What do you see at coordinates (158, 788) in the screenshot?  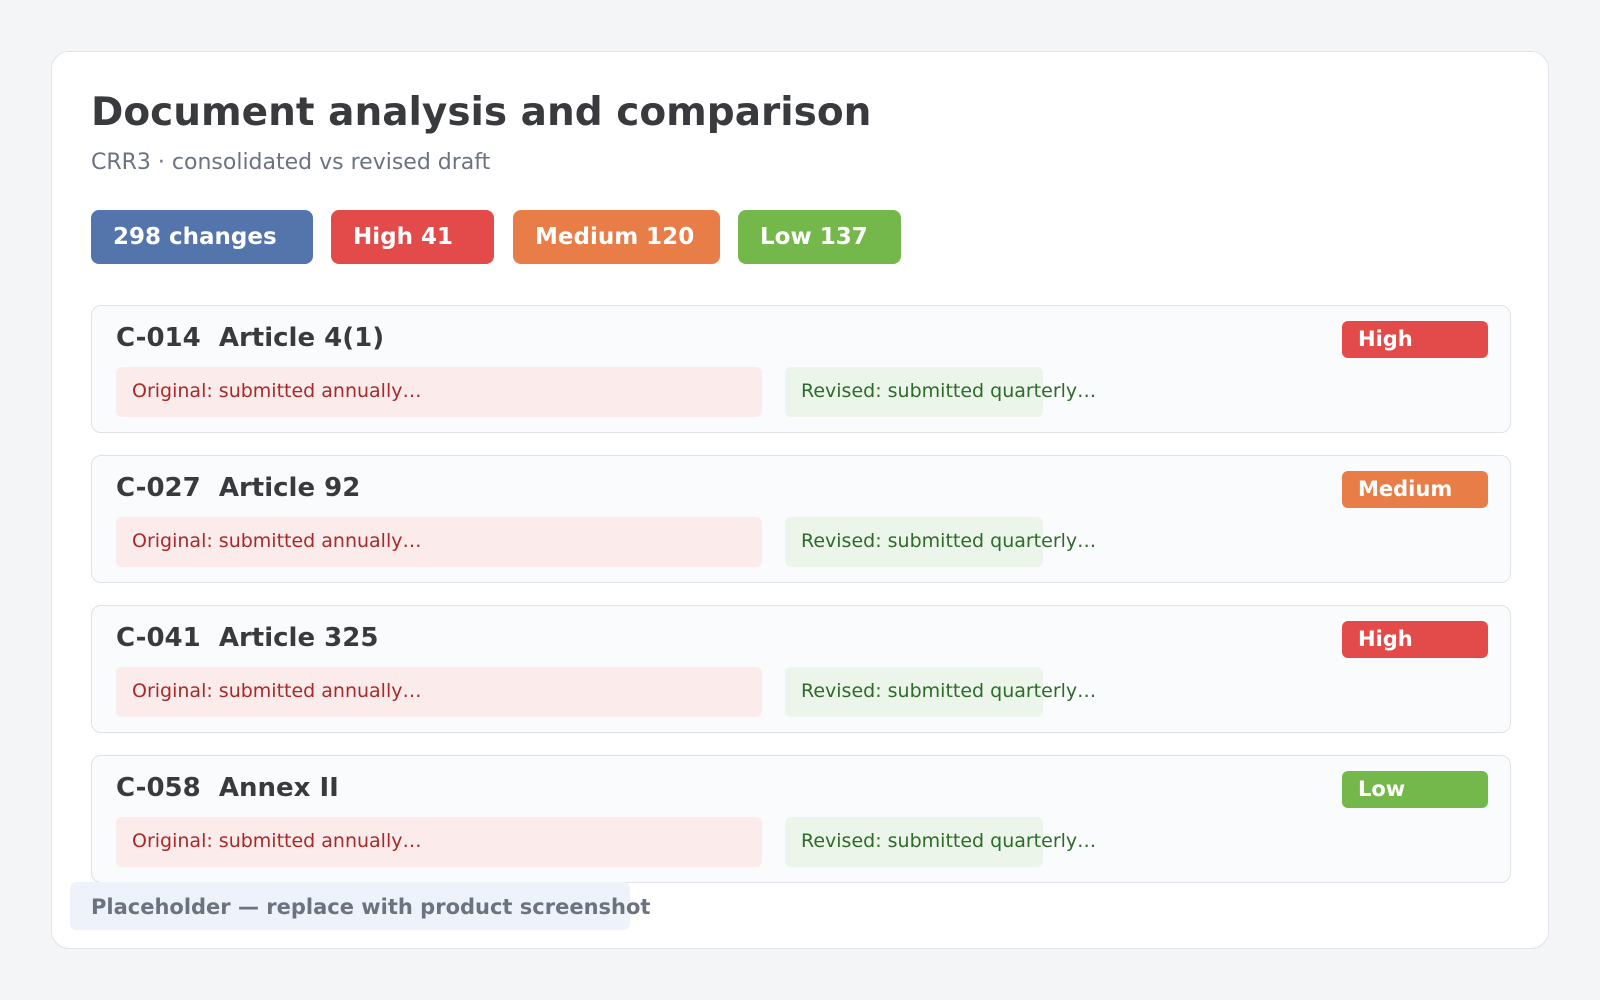 I see `change-id: C-058` at bounding box center [158, 788].